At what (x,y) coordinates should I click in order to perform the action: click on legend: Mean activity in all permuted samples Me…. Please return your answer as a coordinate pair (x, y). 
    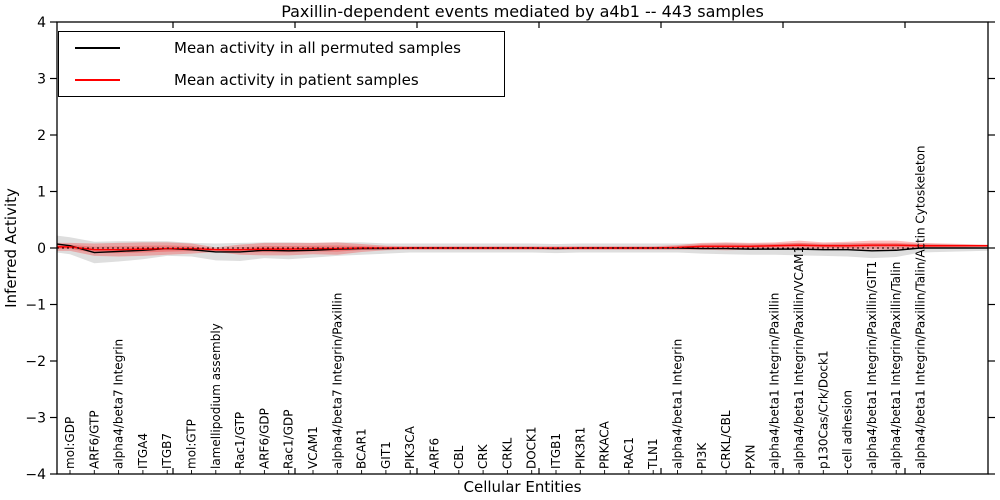
    Looking at the image, I should click on (281, 64).